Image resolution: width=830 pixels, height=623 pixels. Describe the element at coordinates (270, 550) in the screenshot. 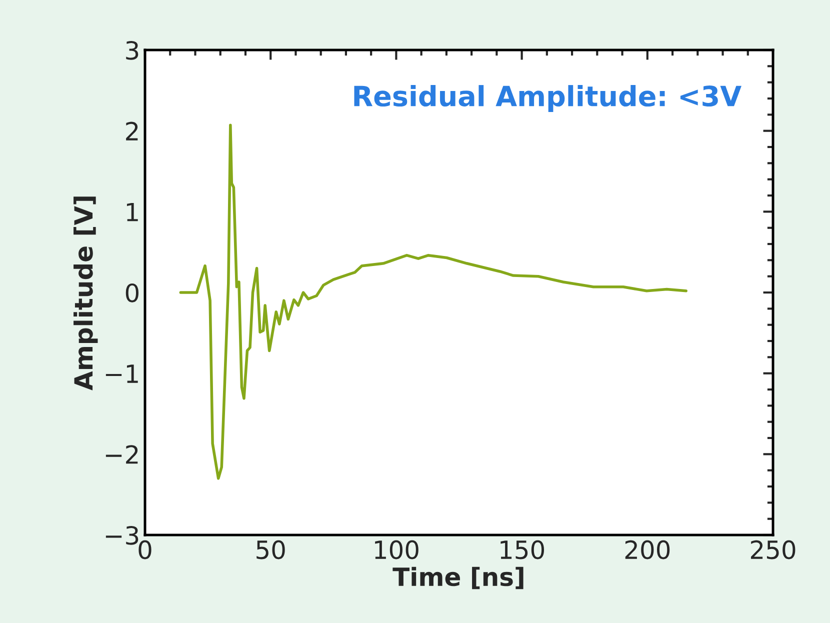

I see `x-tick-label: 50` at that location.